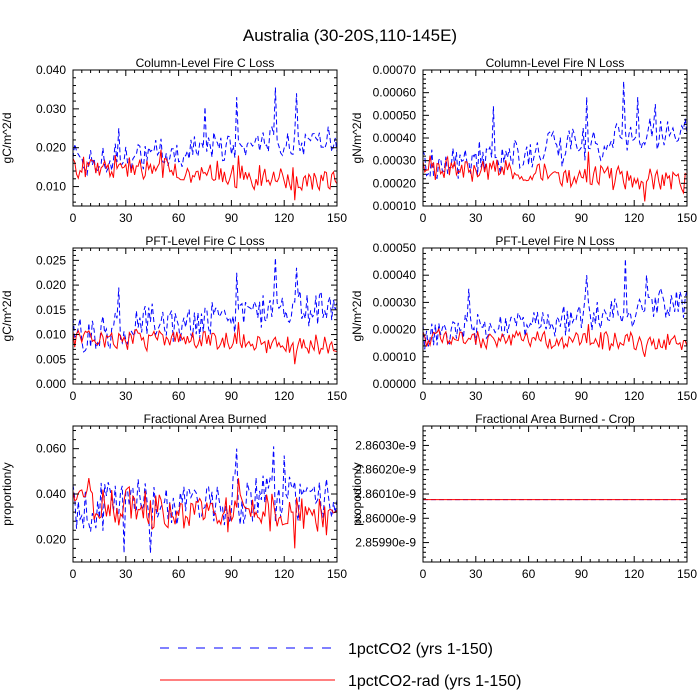 Image resolution: width=700 pixels, height=700 pixels. Describe the element at coordinates (51, 384) in the screenshot. I see `y-tick-label: 0.000` at that location.